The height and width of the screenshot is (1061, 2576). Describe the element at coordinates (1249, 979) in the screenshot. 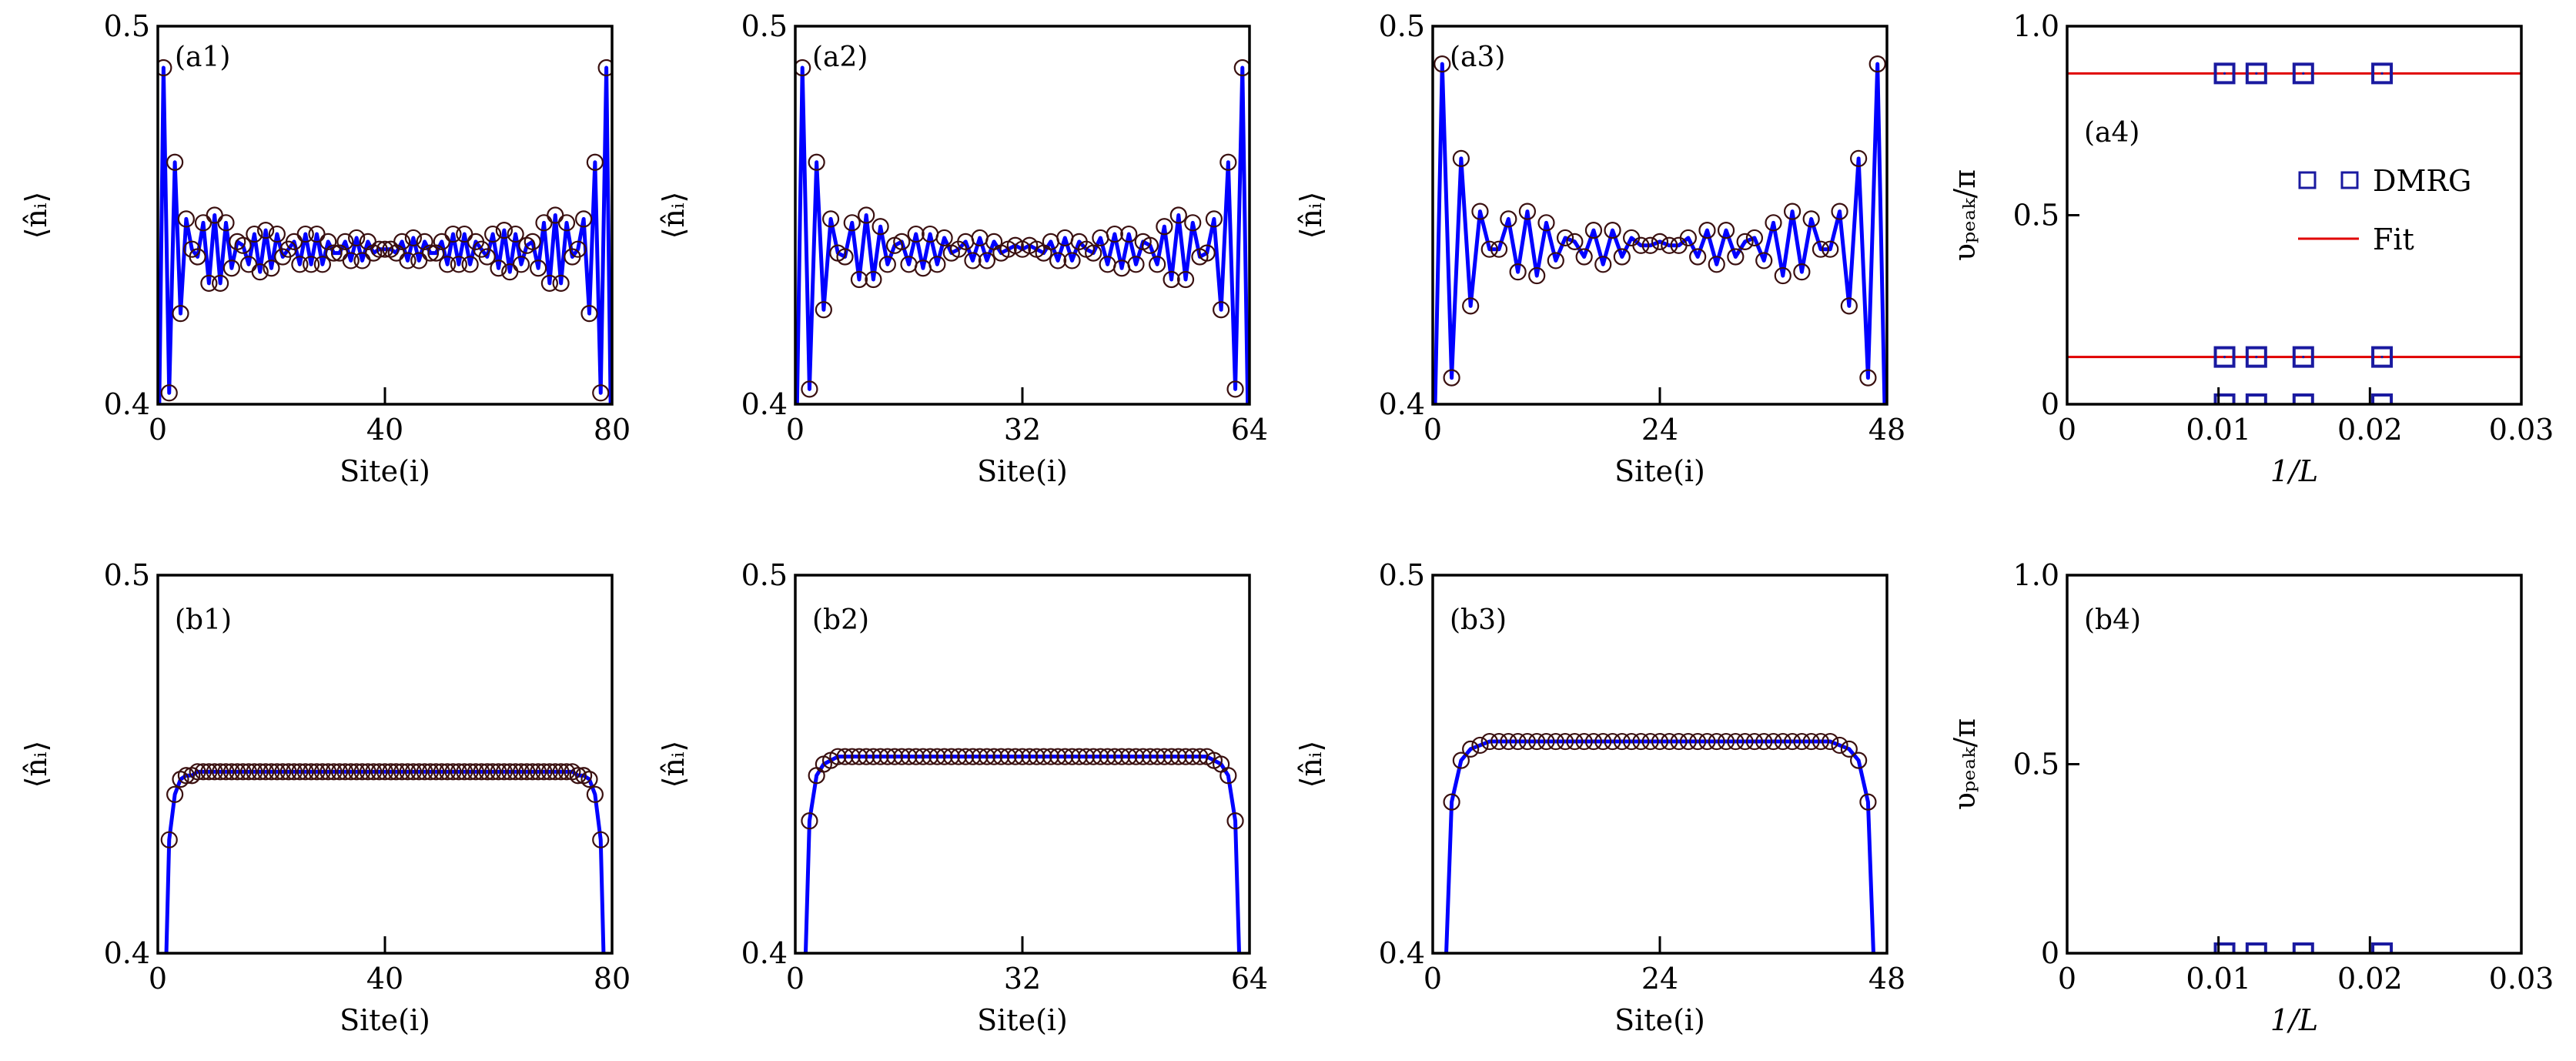

I see `x-tick-label: 64` at that location.